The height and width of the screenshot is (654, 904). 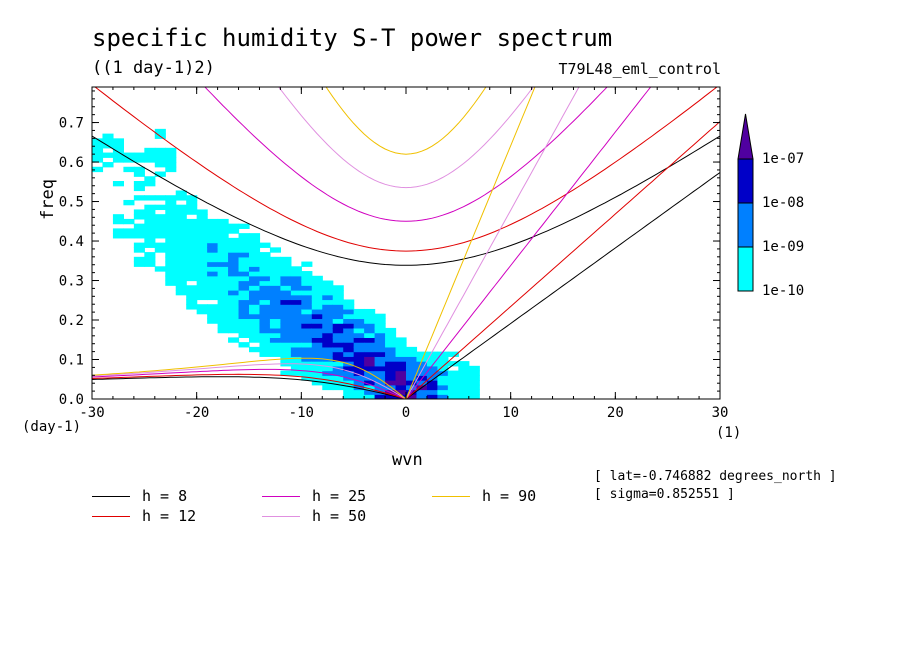 What do you see at coordinates (615, 413) in the screenshot?
I see `x-tick-label: 20` at bounding box center [615, 413].